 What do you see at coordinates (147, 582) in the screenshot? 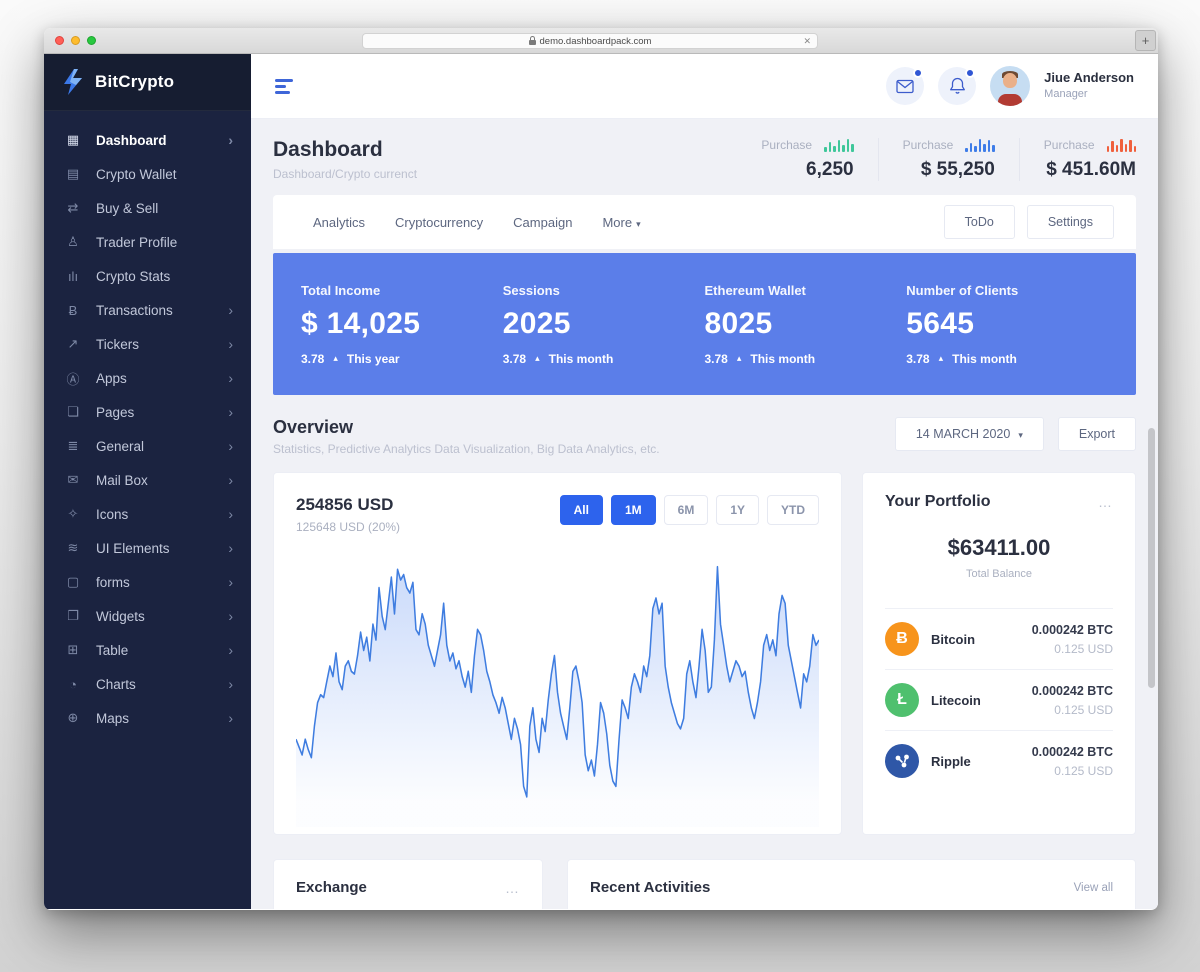
I see `sidebar-item-forms: ▢ forms ›` at bounding box center [147, 582].